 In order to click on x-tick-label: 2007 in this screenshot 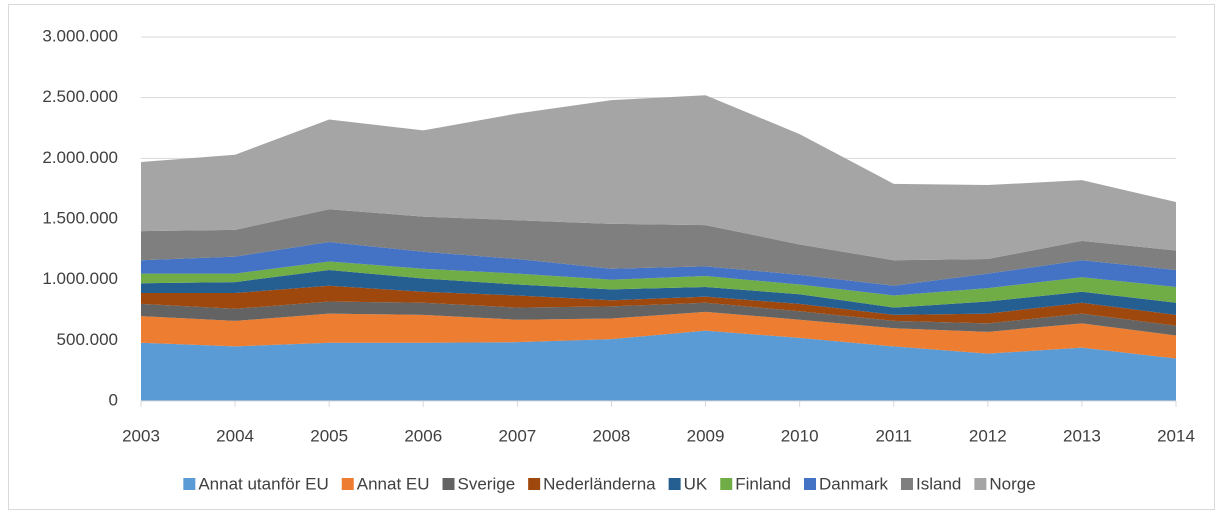, I will do `click(517, 435)`.